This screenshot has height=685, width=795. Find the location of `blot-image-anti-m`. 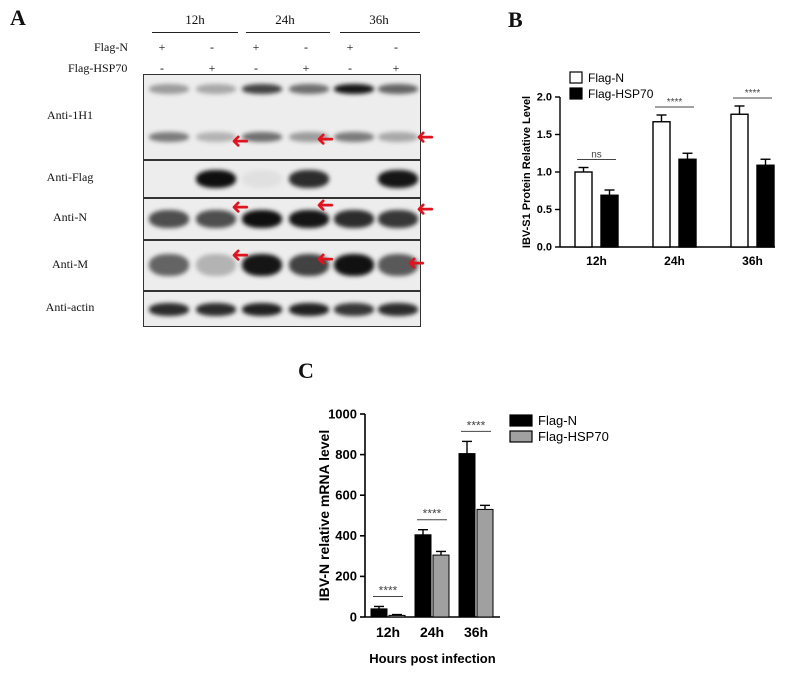

blot-image-anti-m is located at coordinates (282, 265).